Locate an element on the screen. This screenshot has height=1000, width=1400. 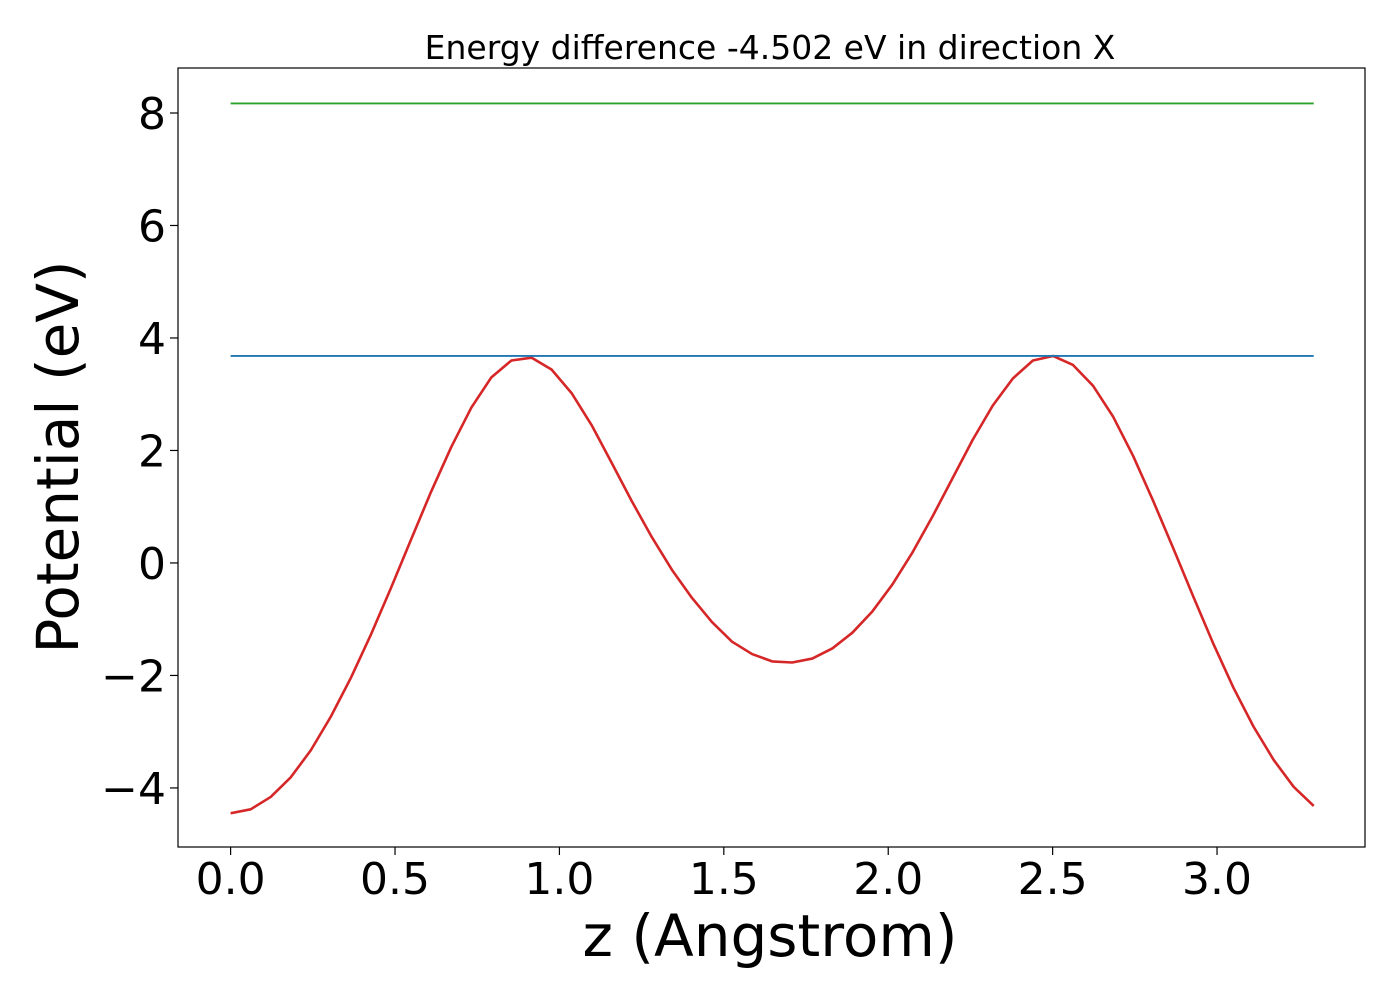
y-tick-label: 2 is located at coordinates (152, 451).